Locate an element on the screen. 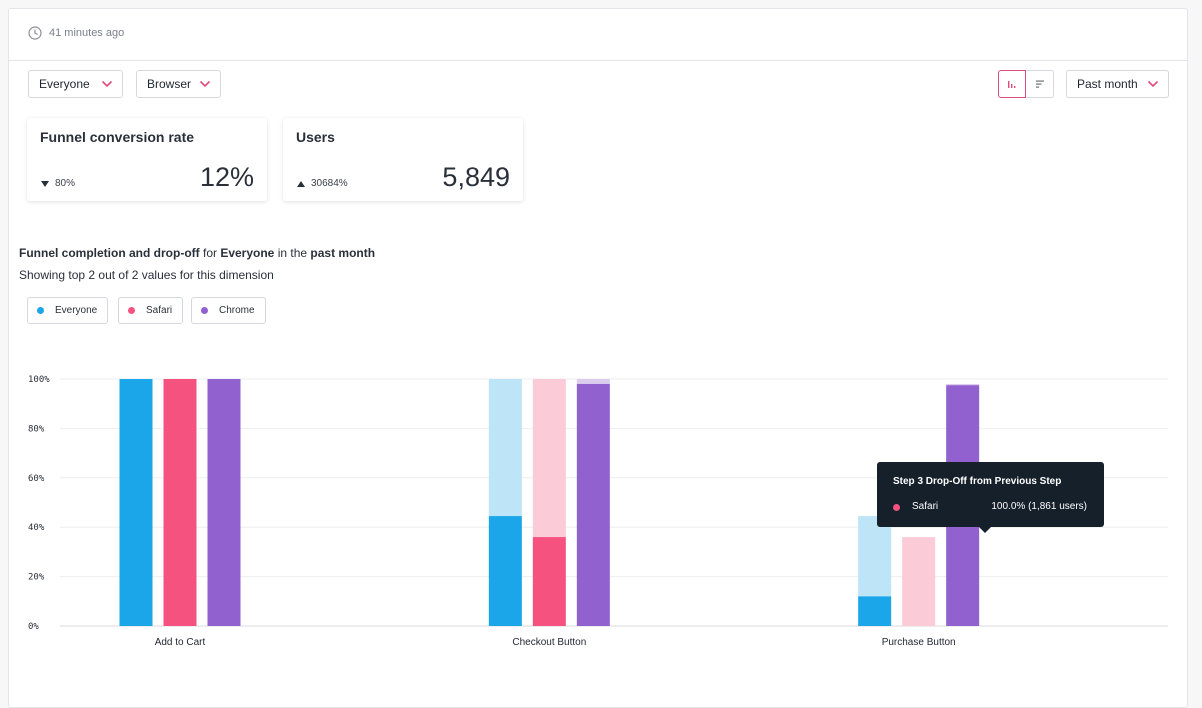 Image resolution: width=1202 pixels, height=708 pixels. legend-dot-chrome is located at coordinates (204, 310).